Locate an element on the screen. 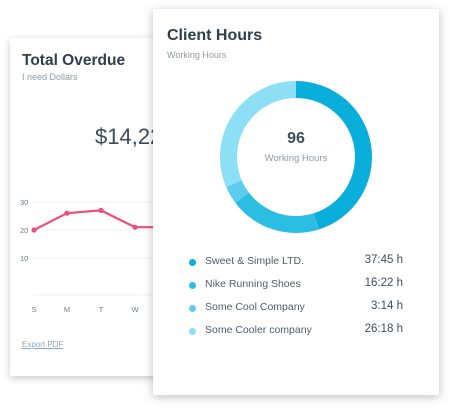 The image size is (450, 410). overdue-amount: $14,22 is located at coordinates (129, 136).